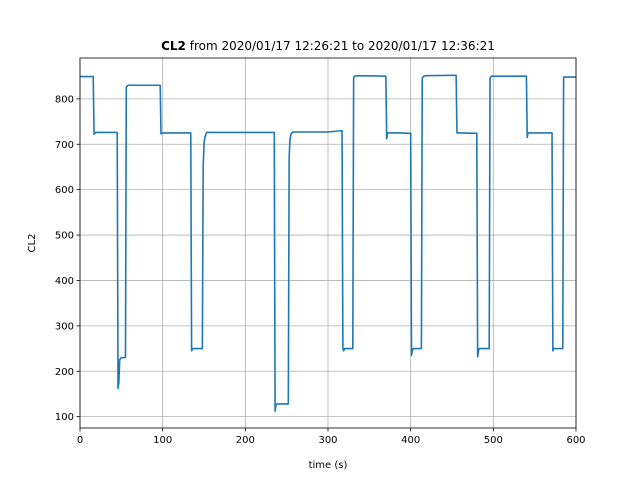  Describe the element at coordinates (64, 190) in the screenshot. I see `y-tick-label: 600` at that location.